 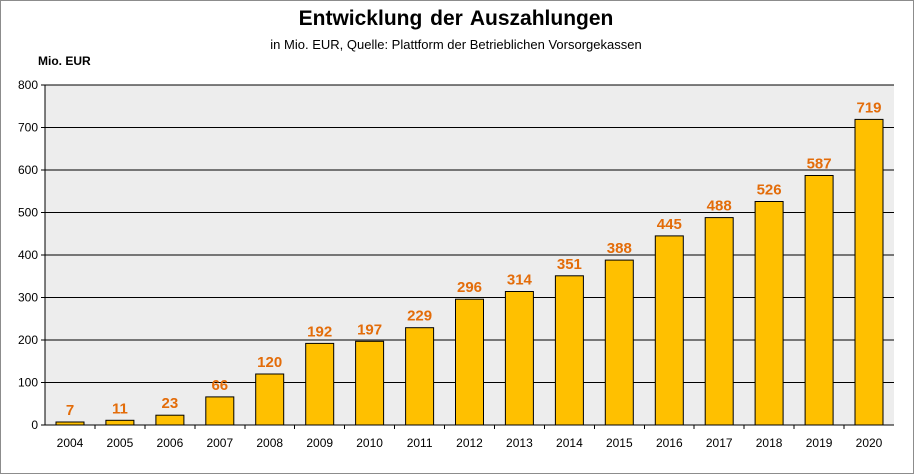 I want to click on x-tick-label: 2017, so click(x=719, y=443).